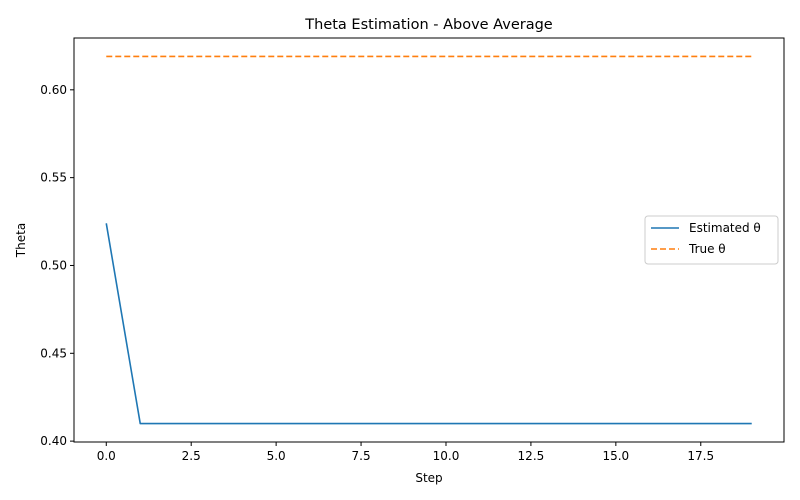  I want to click on x-tick-label: 12.5, so click(531, 456).